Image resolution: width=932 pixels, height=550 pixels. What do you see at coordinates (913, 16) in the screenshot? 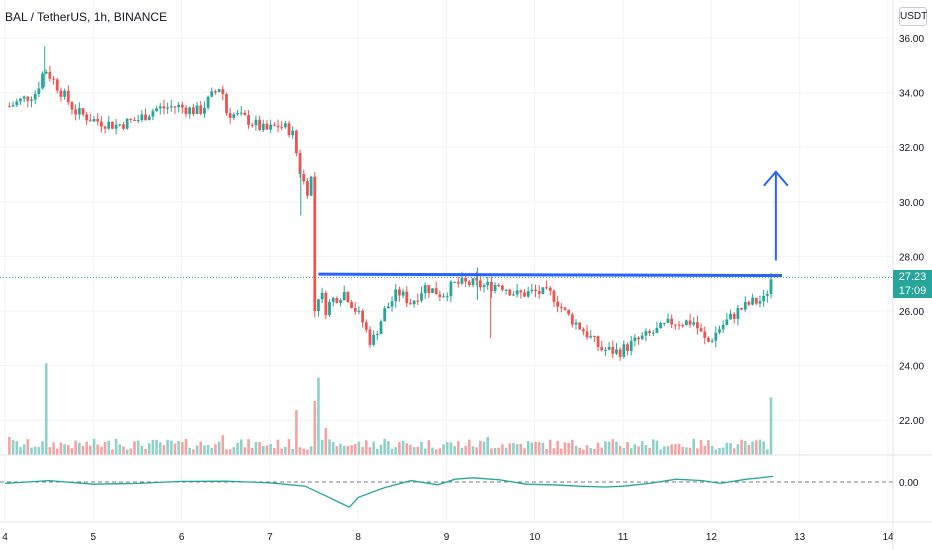
I see `currency-badge: USDT` at bounding box center [913, 16].